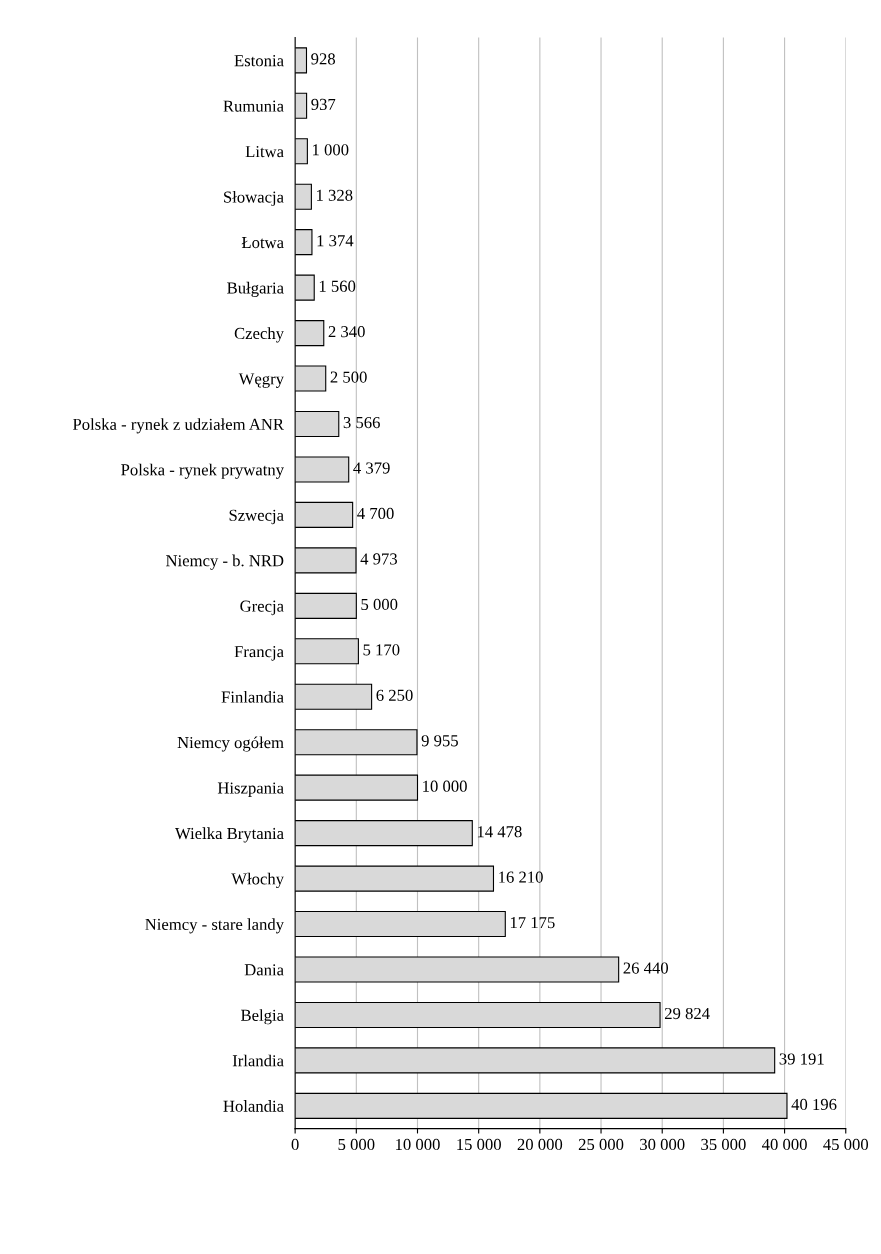 The width and height of the screenshot is (881, 1254). What do you see at coordinates (445, 786) in the screenshot?
I see `data-label: 10 000` at bounding box center [445, 786].